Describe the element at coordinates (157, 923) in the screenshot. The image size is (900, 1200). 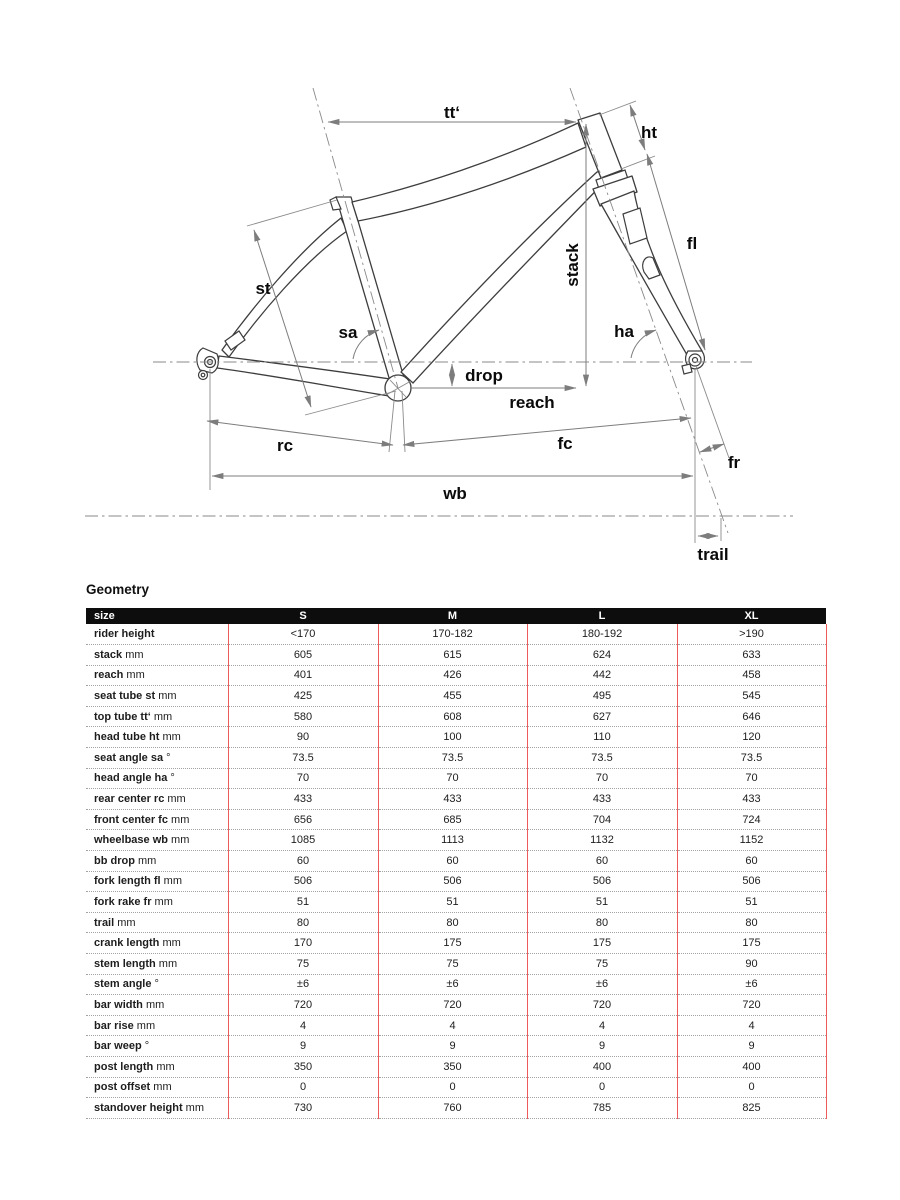
I see `row-label: trail mm` at that location.